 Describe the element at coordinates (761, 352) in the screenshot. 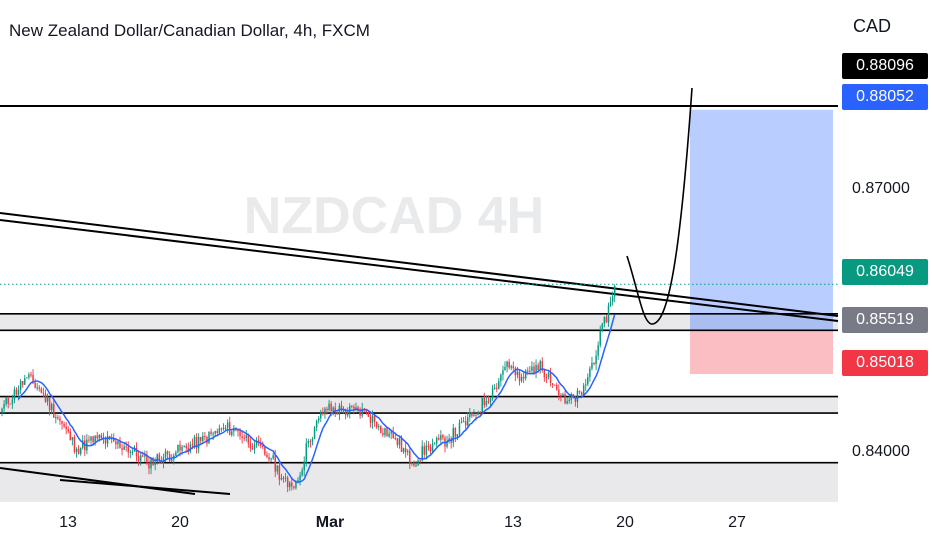

I see `long-position-loss-zone` at that location.